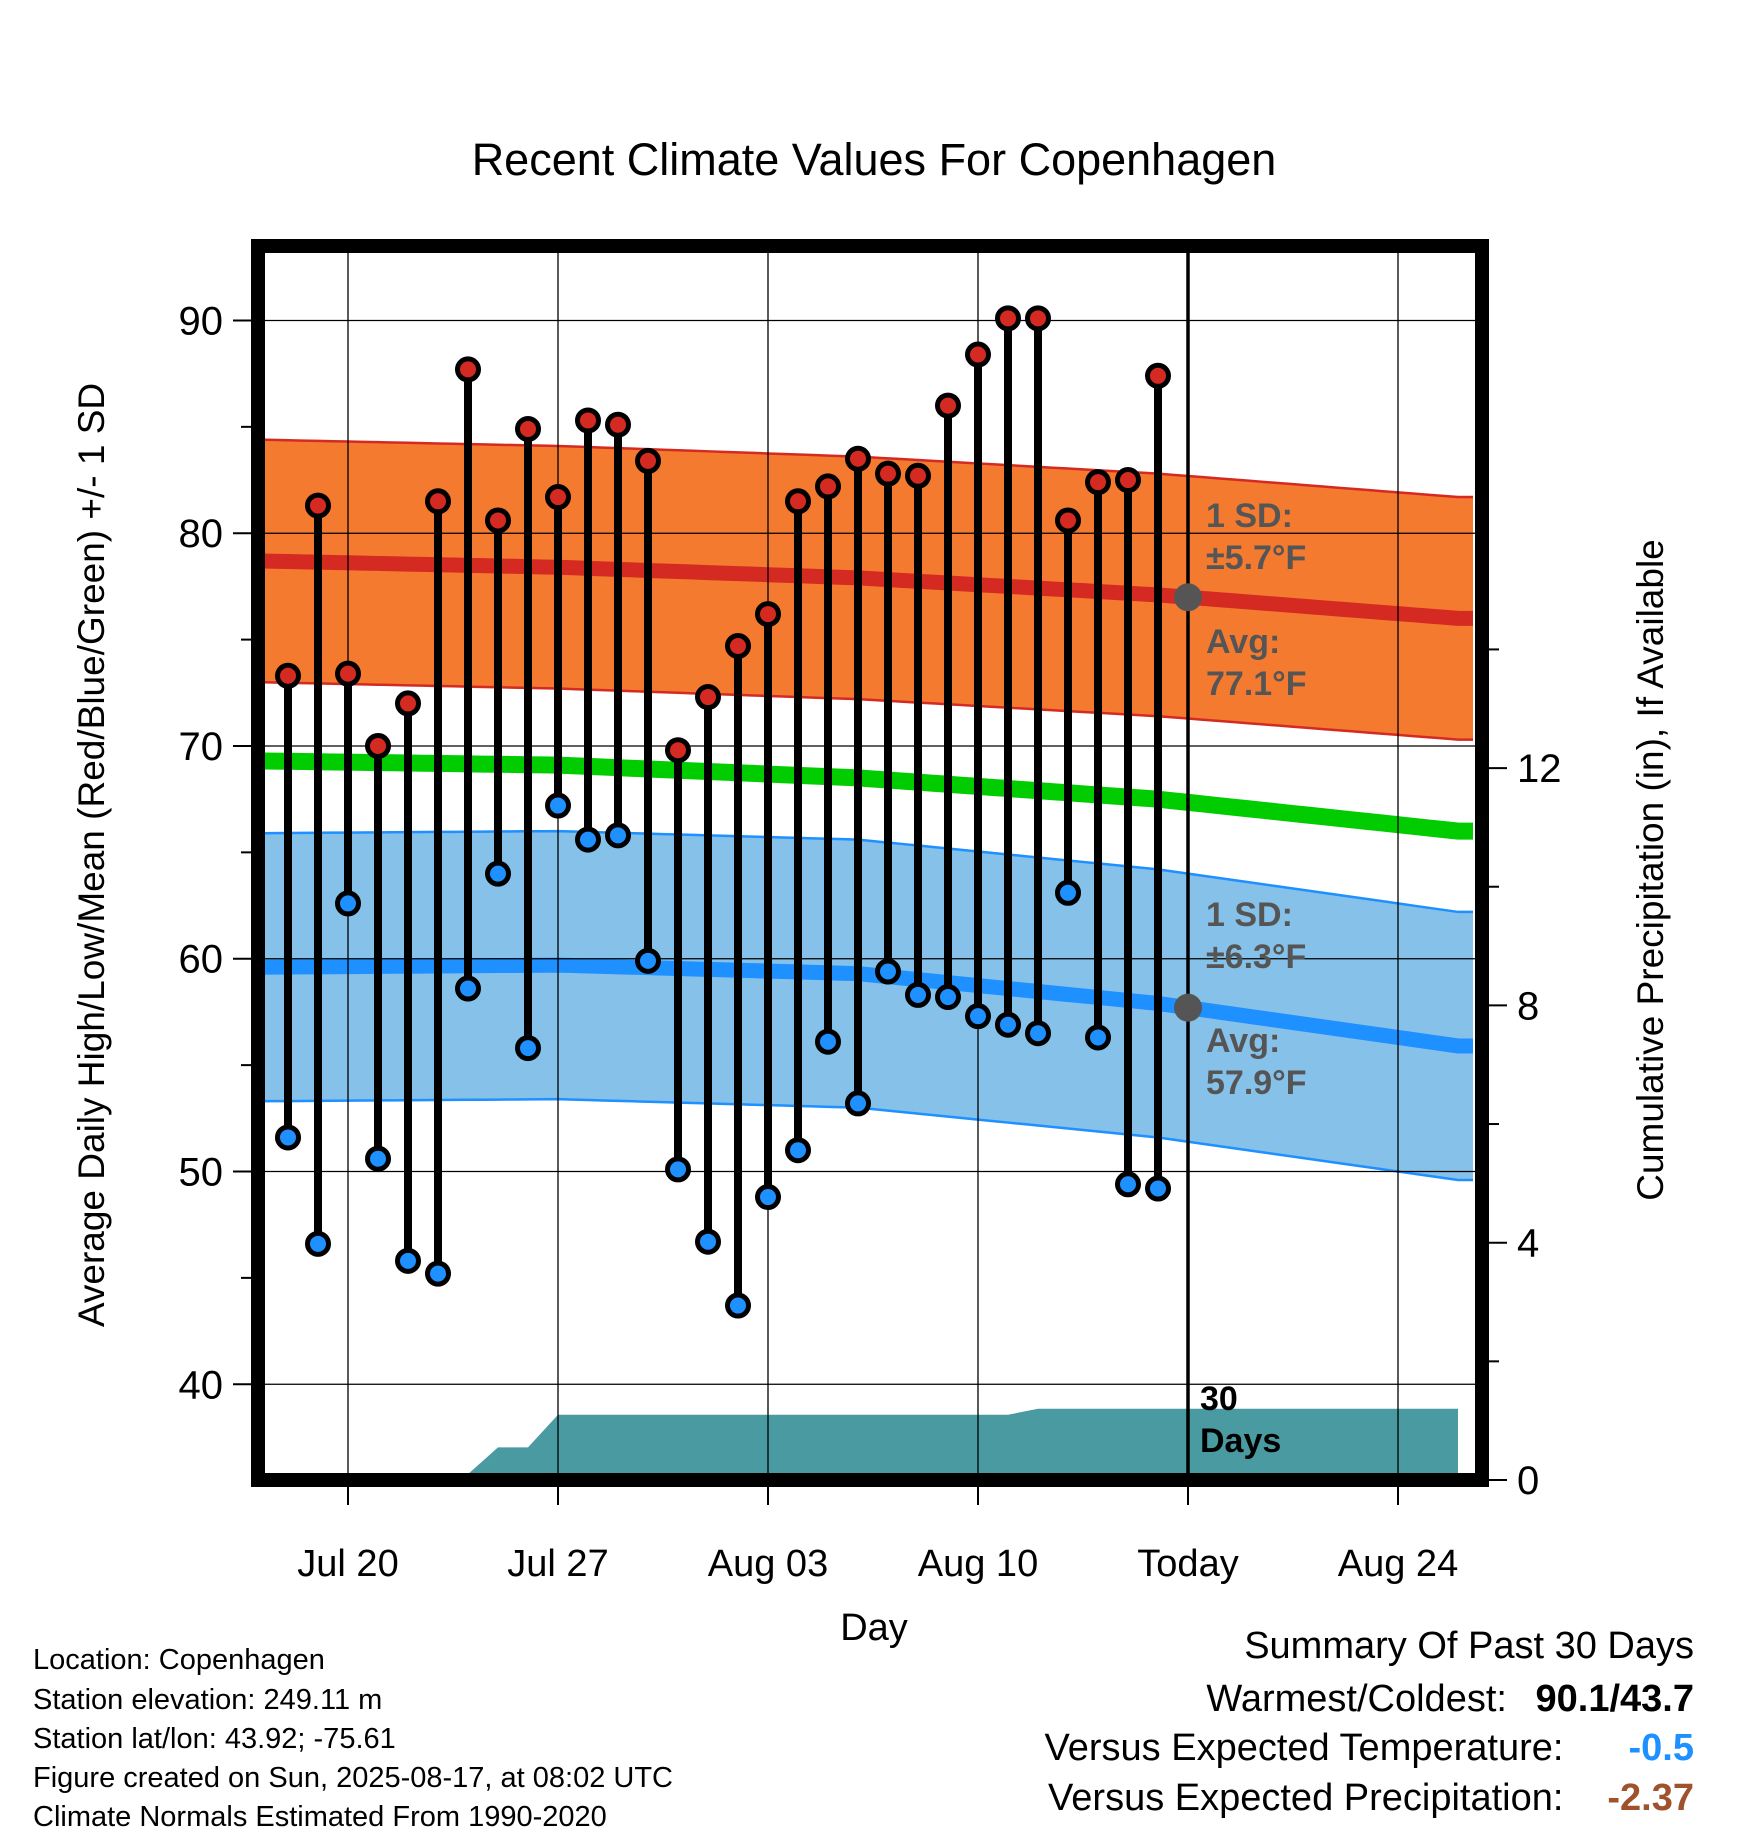 The width and height of the screenshot is (1748, 1833). Describe the element at coordinates (208, 1700) in the screenshot. I see `info-elevation: Station elevation: 249.11 m` at that location.